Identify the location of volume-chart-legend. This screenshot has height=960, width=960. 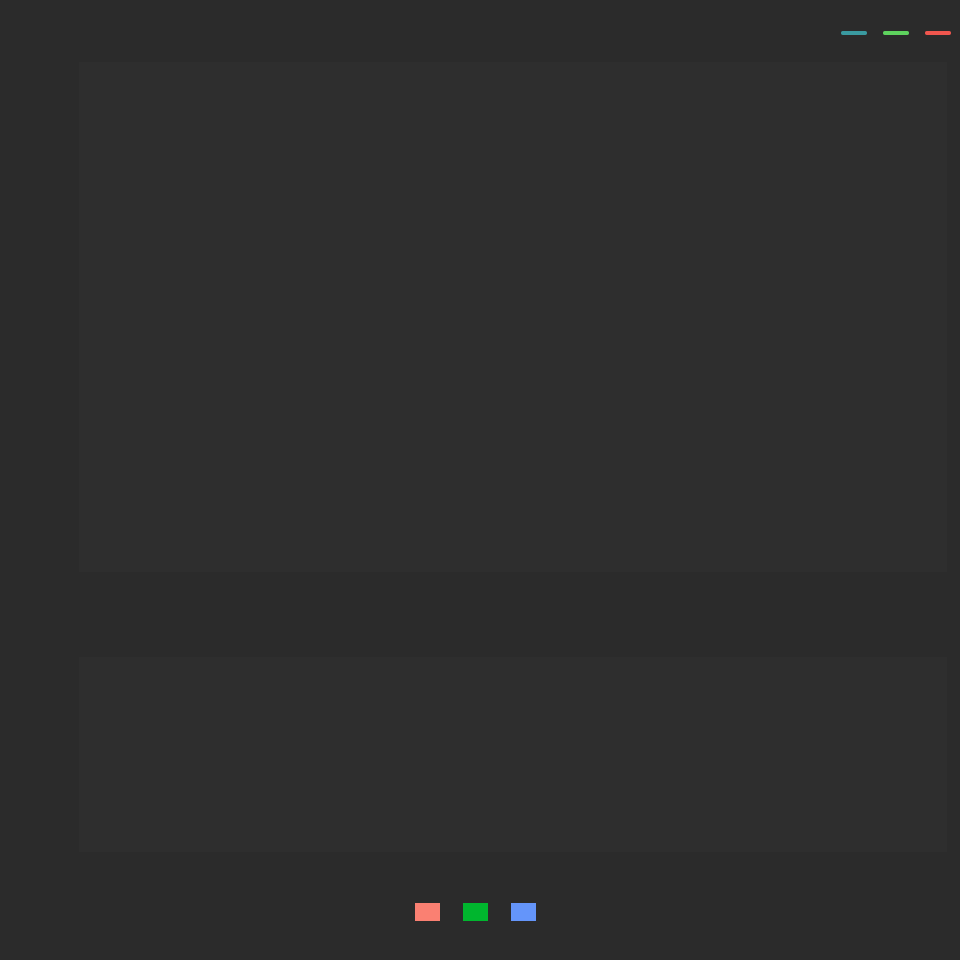
(480, 912).